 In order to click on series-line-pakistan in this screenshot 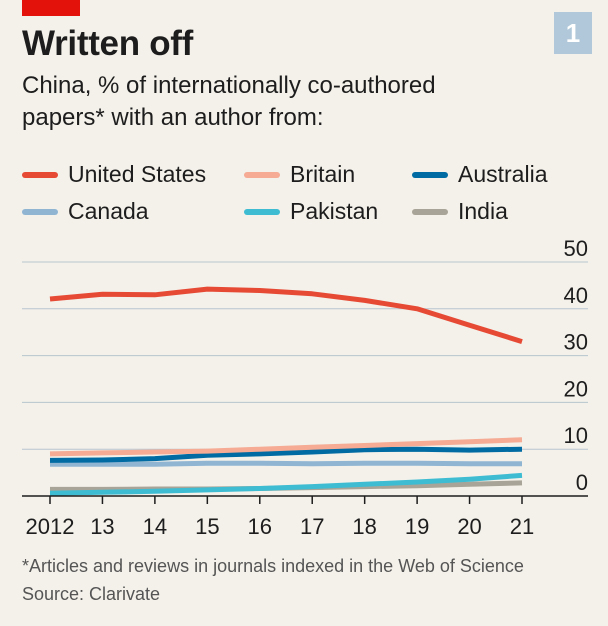, I will do `click(286, 484)`.